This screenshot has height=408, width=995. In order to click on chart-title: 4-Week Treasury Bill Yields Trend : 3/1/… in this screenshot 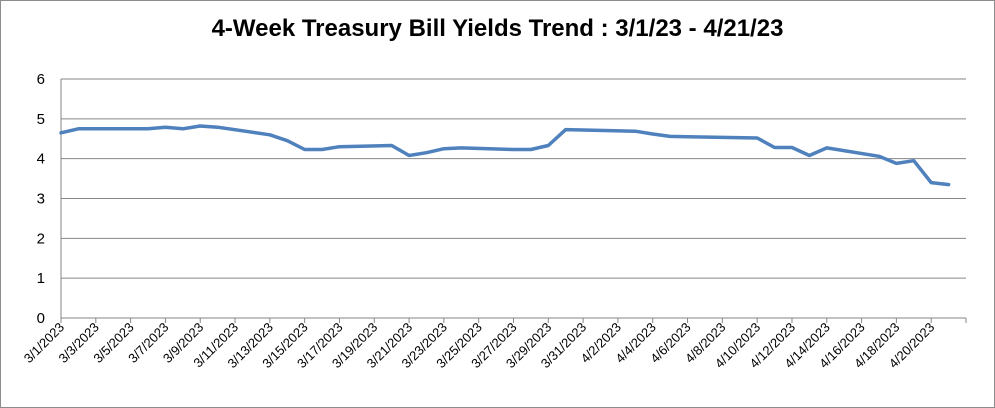, I will do `click(497, 28)`.